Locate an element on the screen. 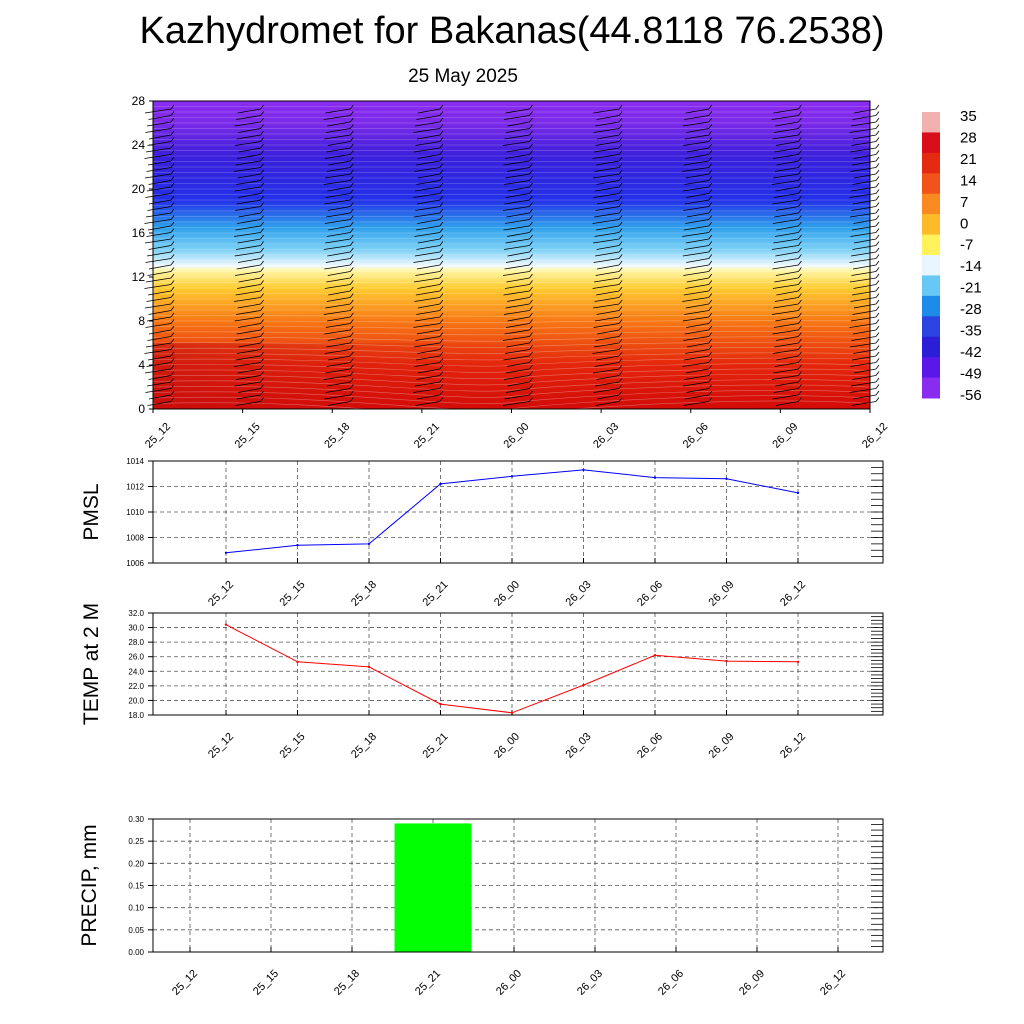  heatmap-x-tick-label: 26_03 is located at coordinates (606, 436).